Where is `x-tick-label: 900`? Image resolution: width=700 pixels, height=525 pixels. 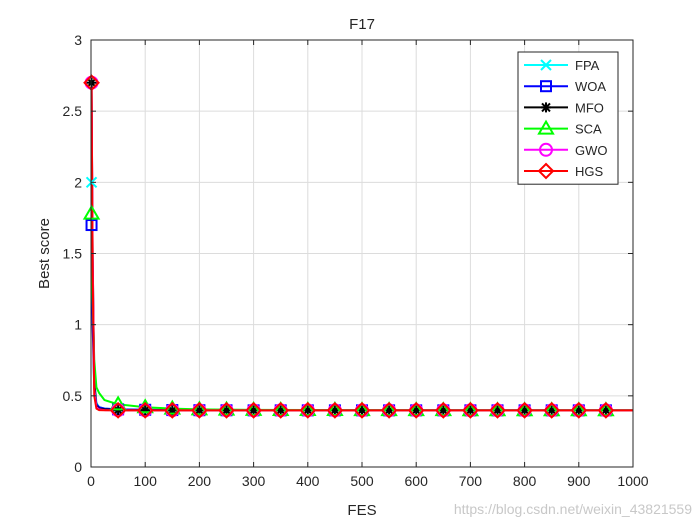
x-tick-label: 900 is located at coordinates (579, 481).